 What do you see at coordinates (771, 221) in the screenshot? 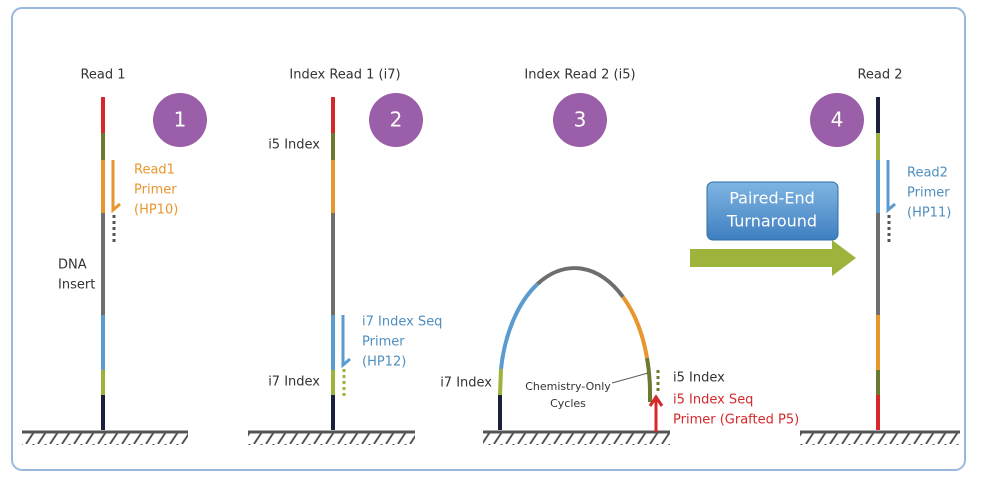
I see `turnaround-text: Turnaround` at bounding box center [771, 221].